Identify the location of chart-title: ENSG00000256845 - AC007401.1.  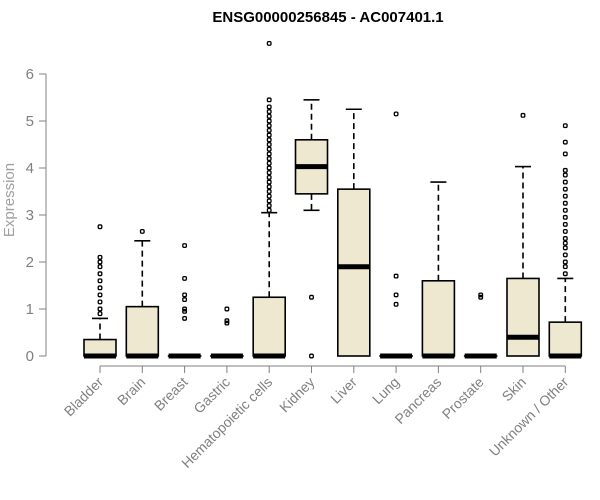
(327, 17).